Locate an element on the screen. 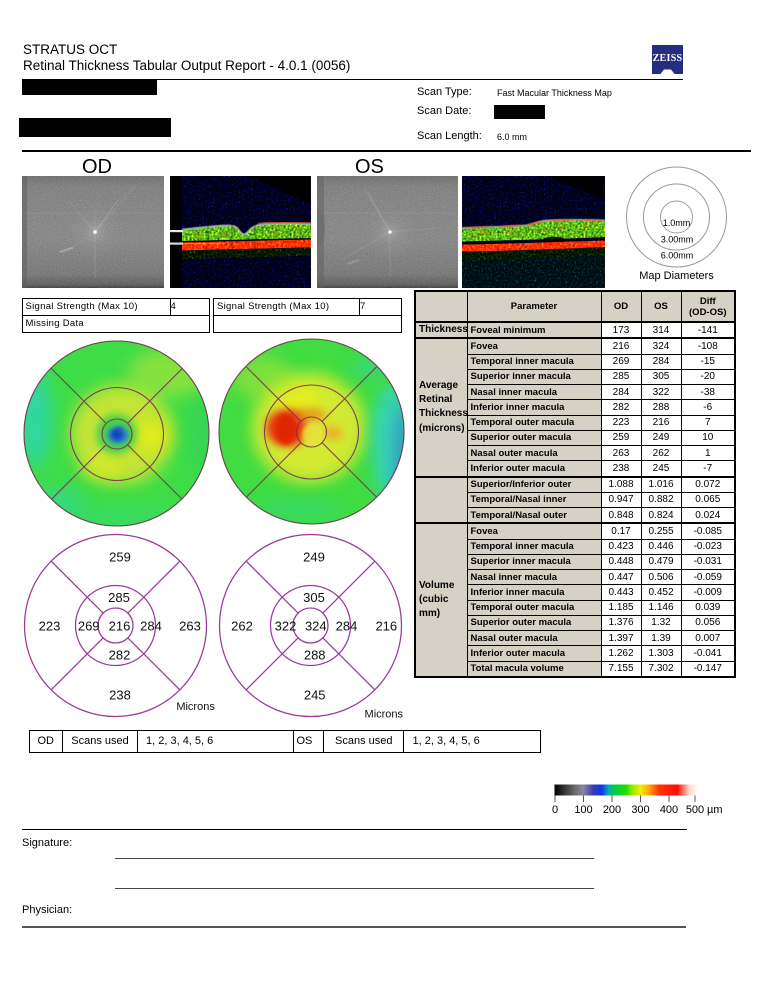  svg-text: 305 is located at coordinates (314, 597).